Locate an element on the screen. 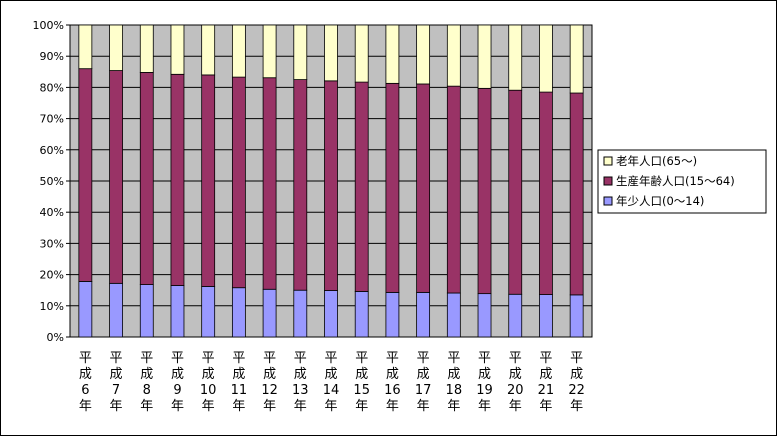 This screenshot has width=778, height=437. y-tick-label: 80% is located at coordinates (52, 87).